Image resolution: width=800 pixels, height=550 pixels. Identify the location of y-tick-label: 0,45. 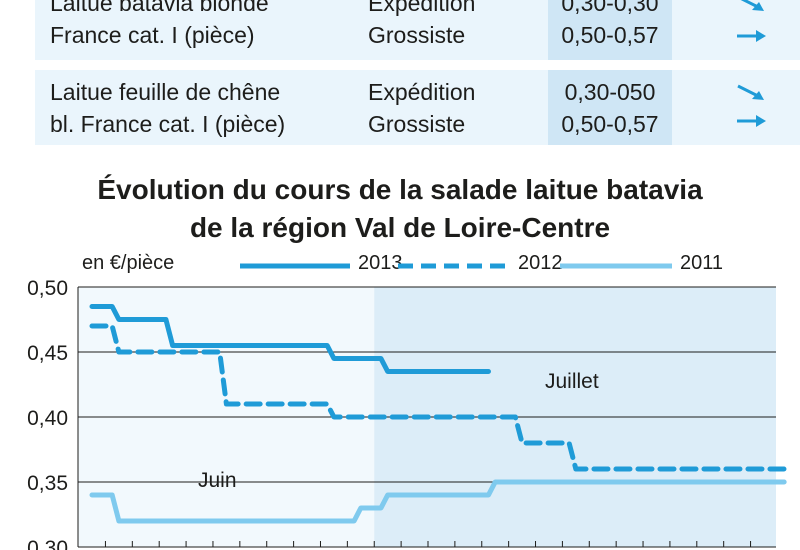
(47, 353).